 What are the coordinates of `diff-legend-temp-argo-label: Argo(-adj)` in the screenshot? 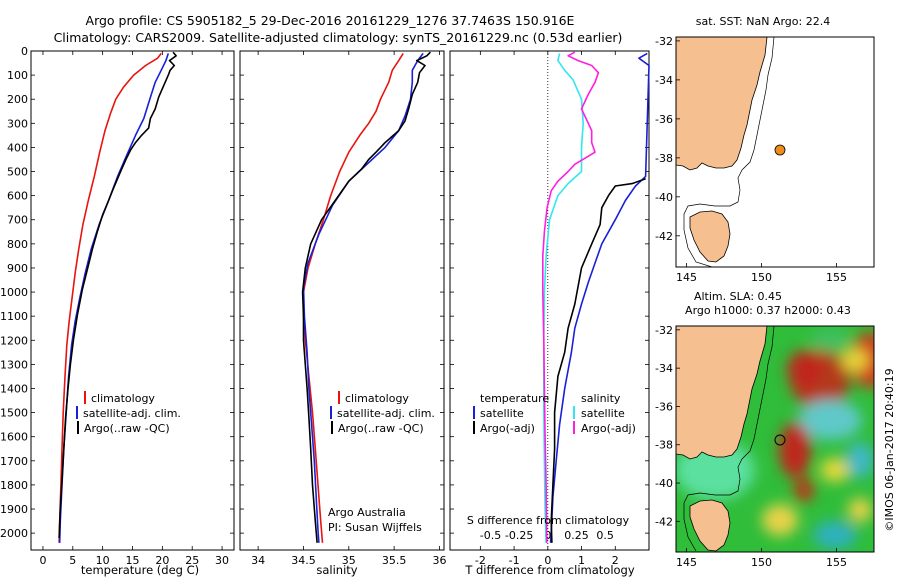 It's located at (507, 428).